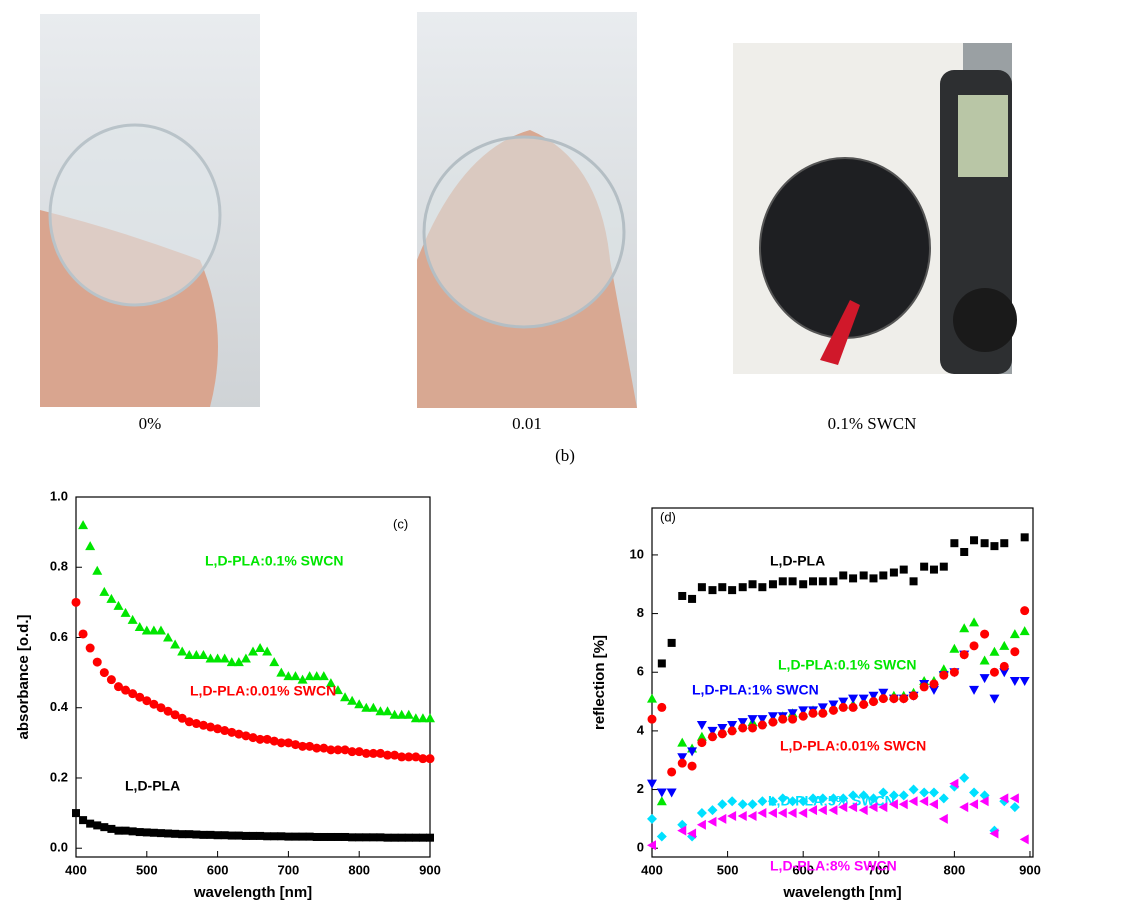 Image resolution: width=1131 pixels, height=907 pixels. Describe the element at coordinates (430, 869) in the screenshot. I see `x-tick-label: 900` at that location.